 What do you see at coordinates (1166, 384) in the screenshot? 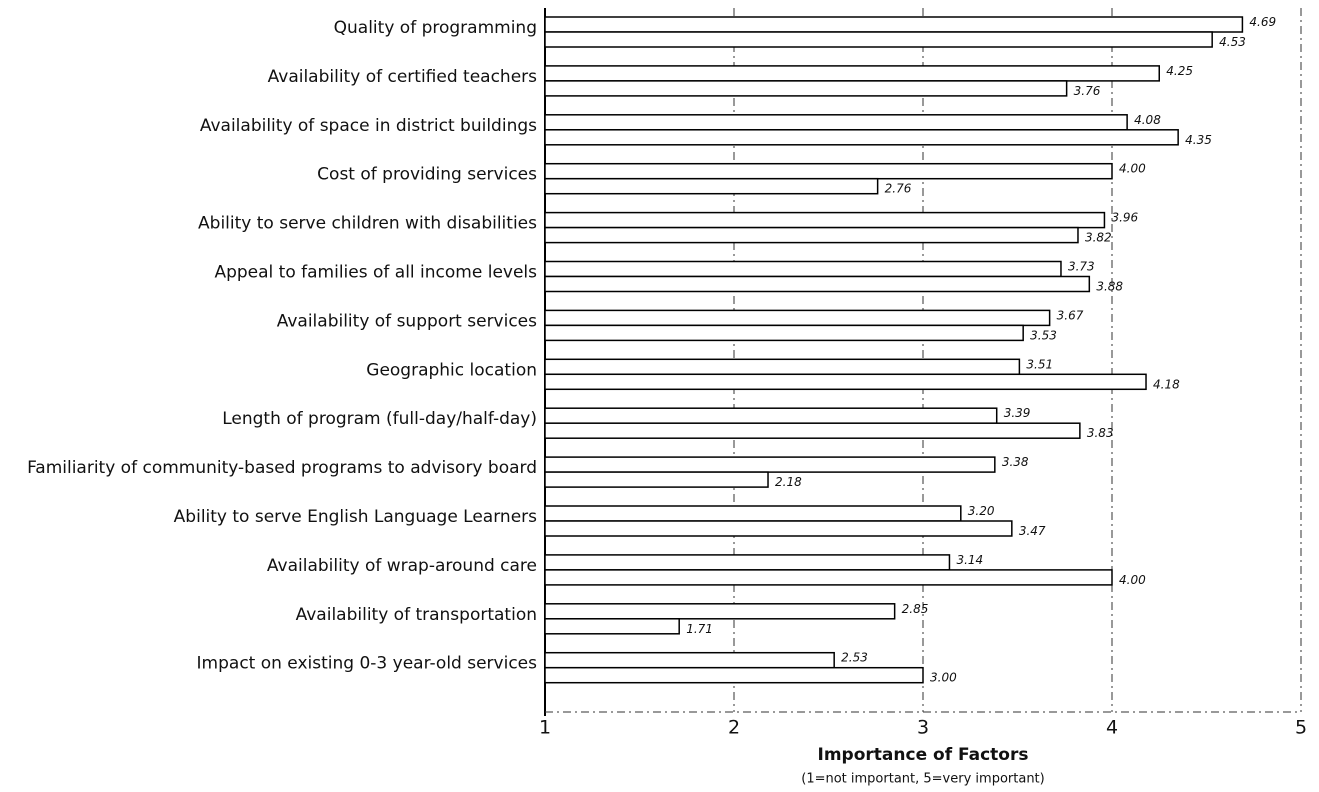
I see `data-label: 4.18` at bounding box center [1166, 384].